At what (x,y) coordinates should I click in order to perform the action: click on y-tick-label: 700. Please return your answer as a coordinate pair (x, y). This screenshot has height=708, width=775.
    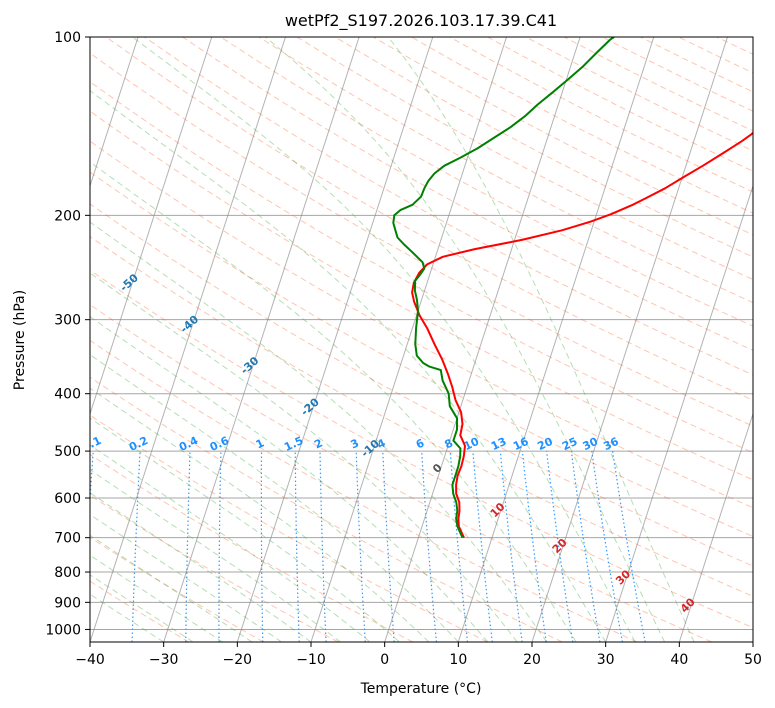
    Looking at the image, I should click on (67, 539).